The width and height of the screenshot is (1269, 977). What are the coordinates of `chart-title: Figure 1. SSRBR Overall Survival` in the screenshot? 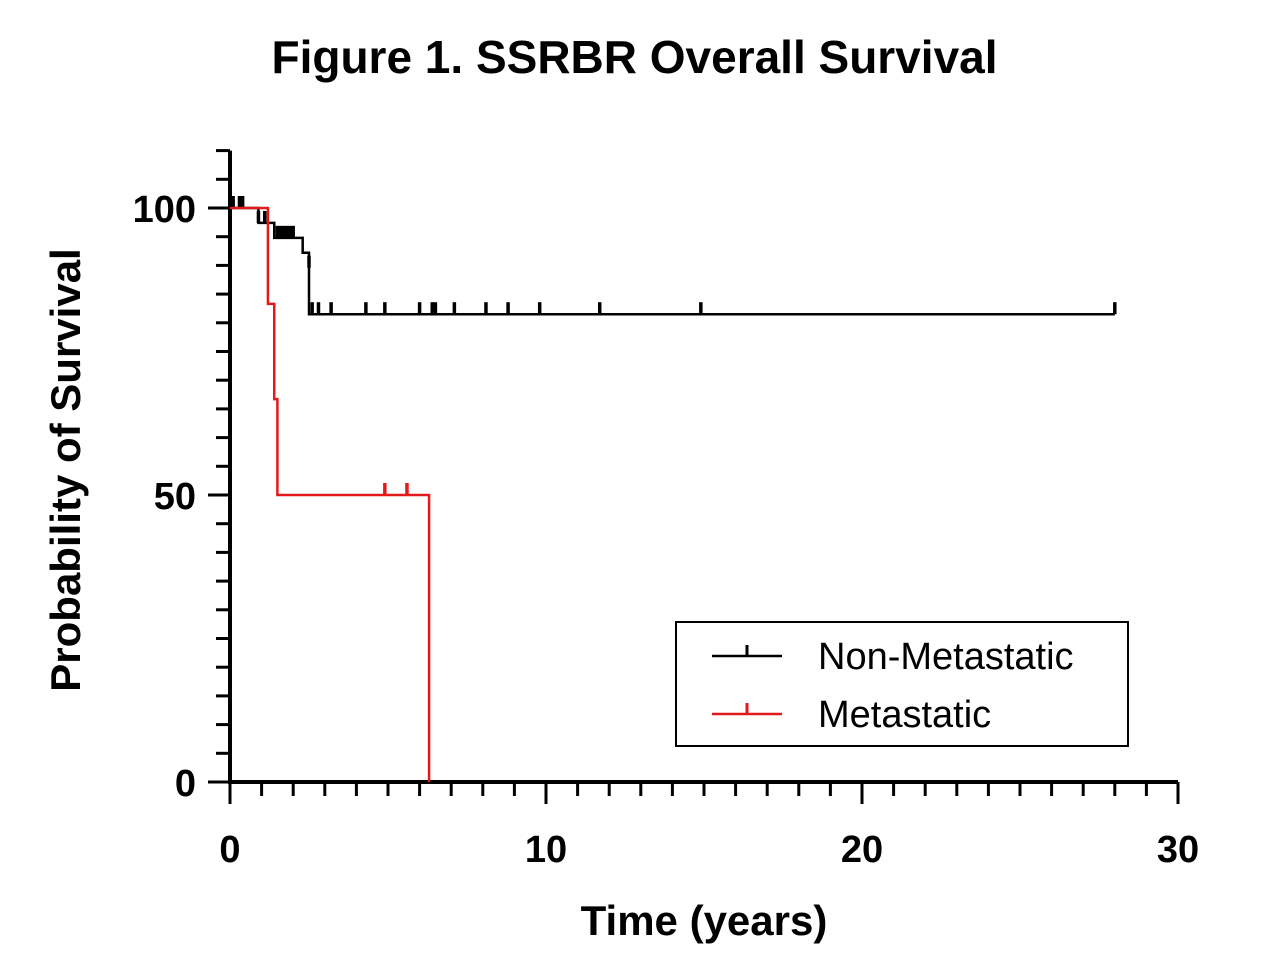 It's located at (634, 57).